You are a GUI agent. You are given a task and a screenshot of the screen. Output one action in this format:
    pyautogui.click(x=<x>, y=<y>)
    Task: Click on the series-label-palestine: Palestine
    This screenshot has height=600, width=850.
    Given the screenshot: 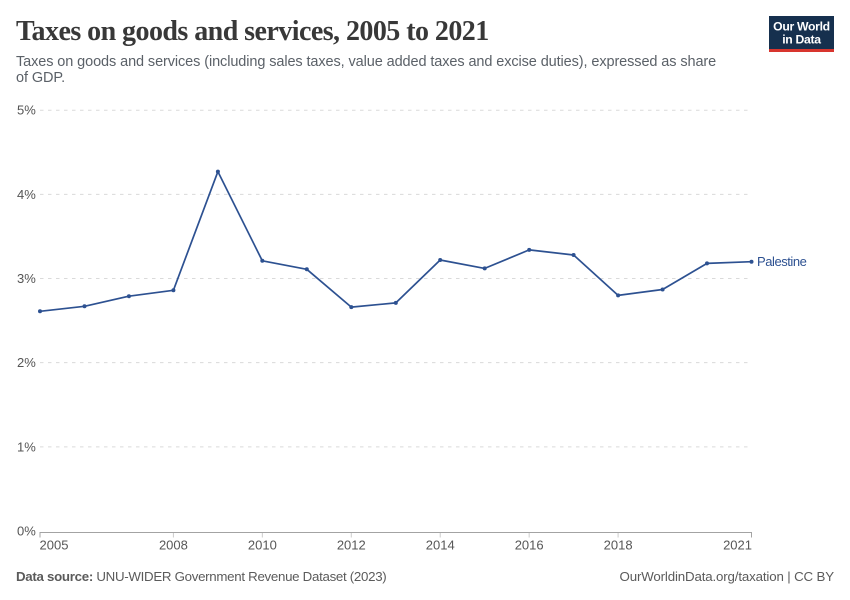 What is the action you would take?
    pyautogui.click(x=782, y=261)
    